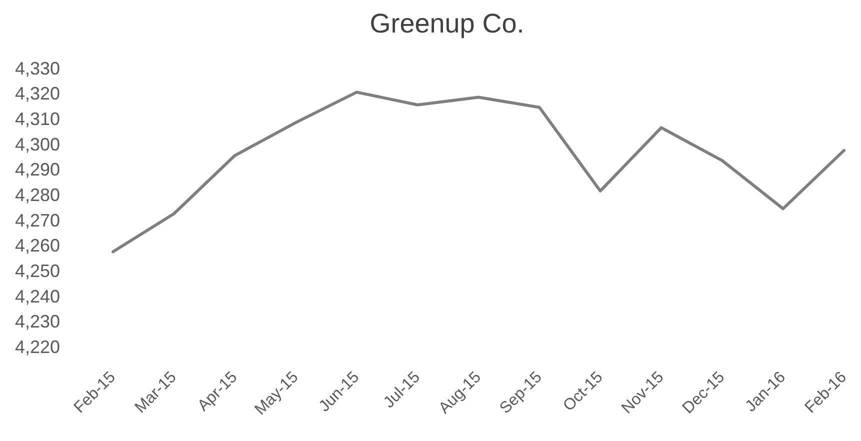 The height and width of the screenshot is (441, 861). I want to click on y-tick-label: 4,330, so click(37, 68).